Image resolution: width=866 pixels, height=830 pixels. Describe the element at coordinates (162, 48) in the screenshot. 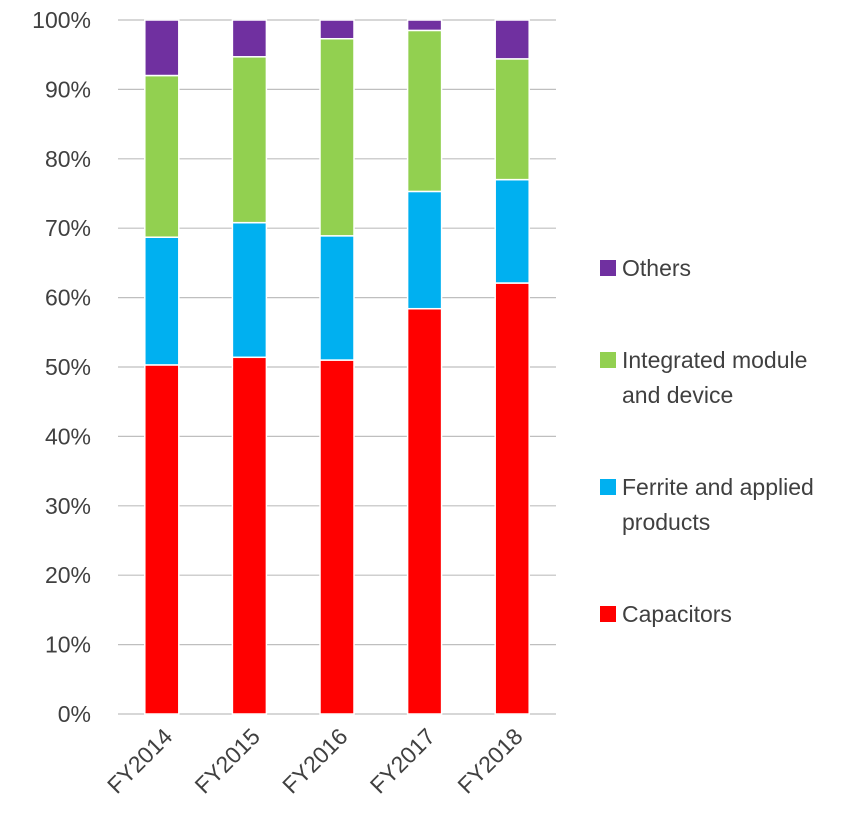

I see `bar-segment-others-fy2014` at that location.